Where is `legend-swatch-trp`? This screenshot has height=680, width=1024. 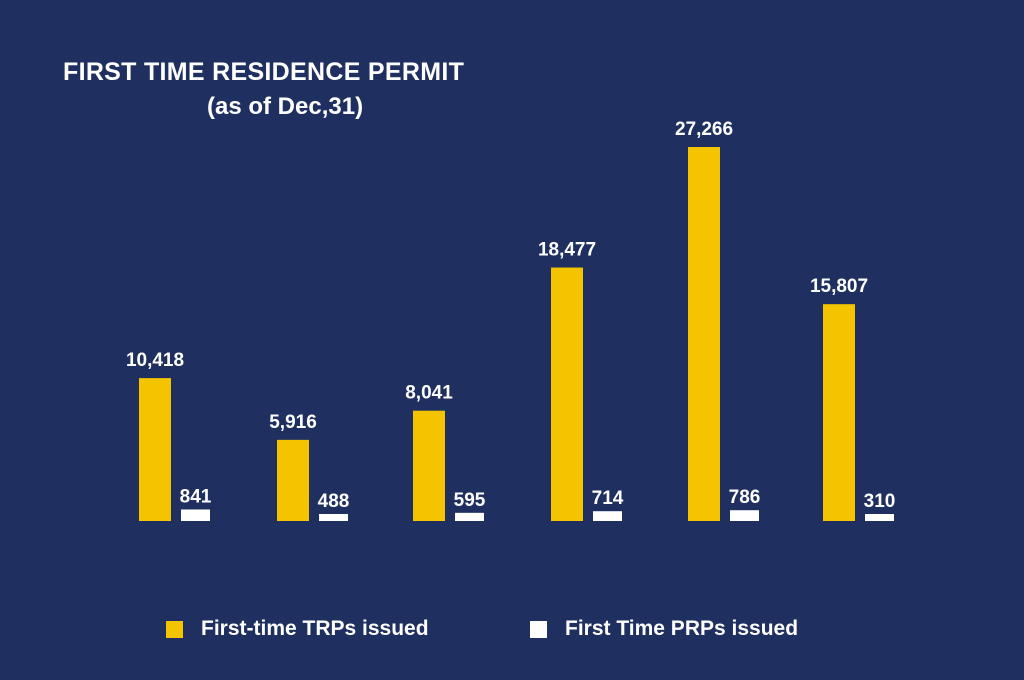
legend-swatch-trp is located at coordinates (174, 629).